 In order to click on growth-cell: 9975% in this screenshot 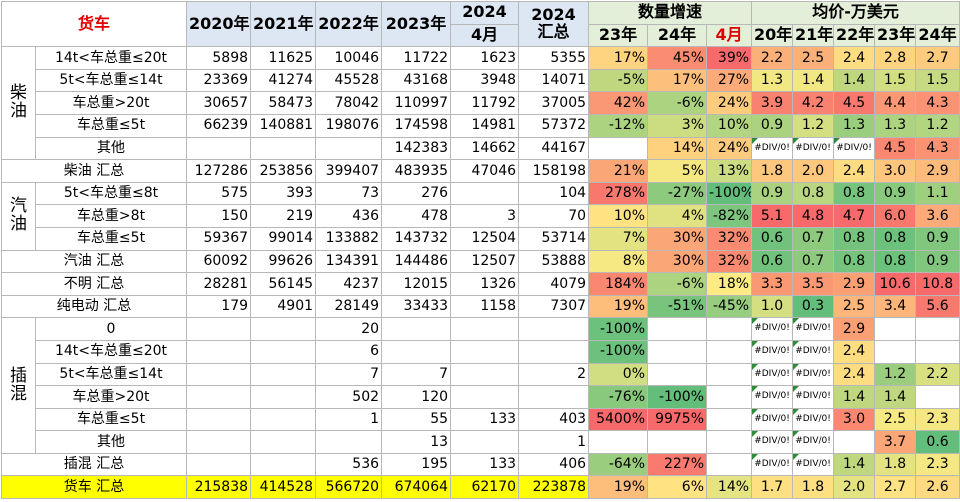, I will do `click(677, 419)`.